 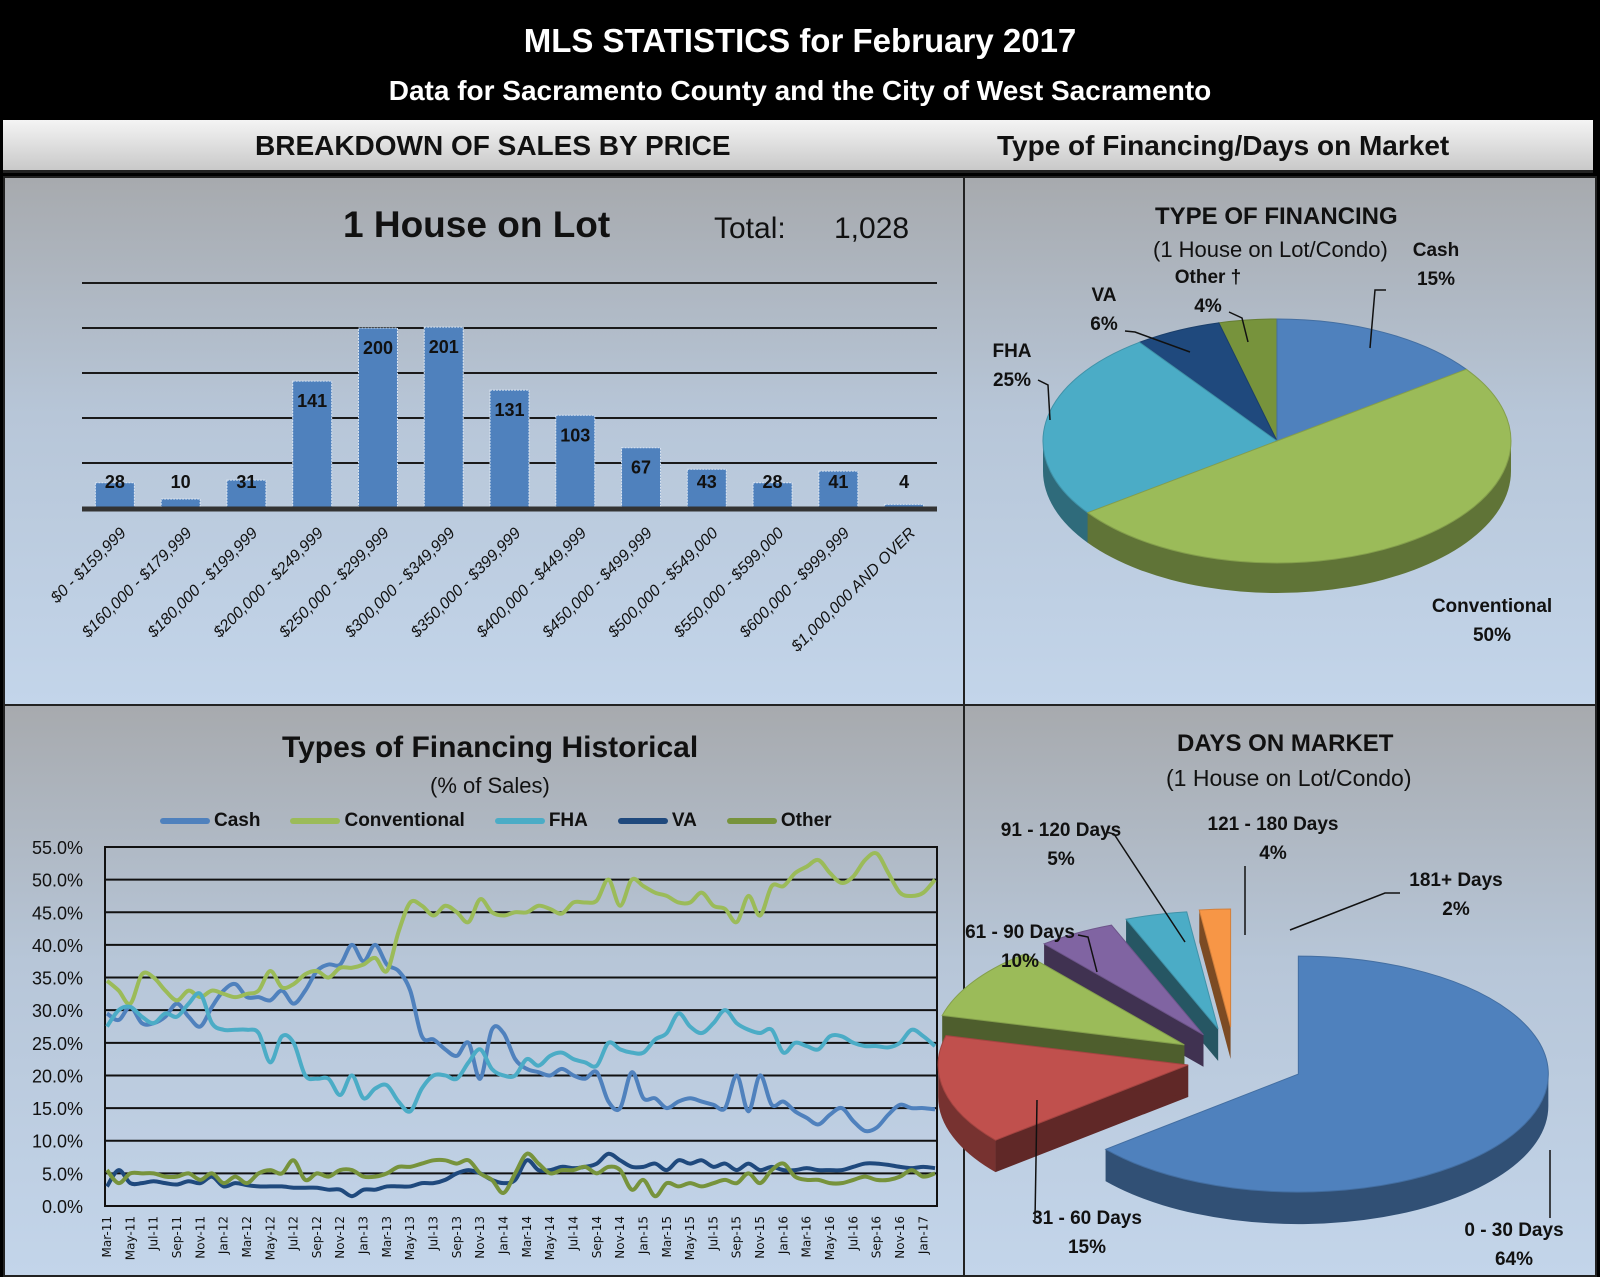 I want to click on x-tick-label: Jan-17, so click(x=923, y=1235).